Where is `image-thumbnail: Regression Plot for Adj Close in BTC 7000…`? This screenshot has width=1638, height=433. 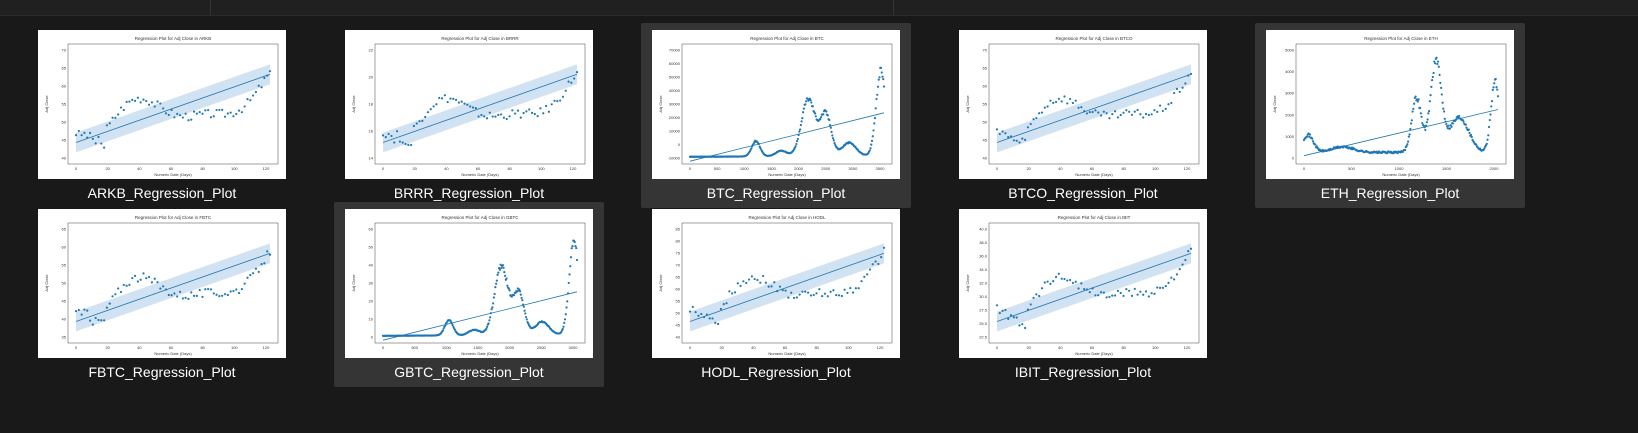 image-thumbnail: Regression Plot for Adj Close in BTC 7000… is located at coordinates (776, 104).